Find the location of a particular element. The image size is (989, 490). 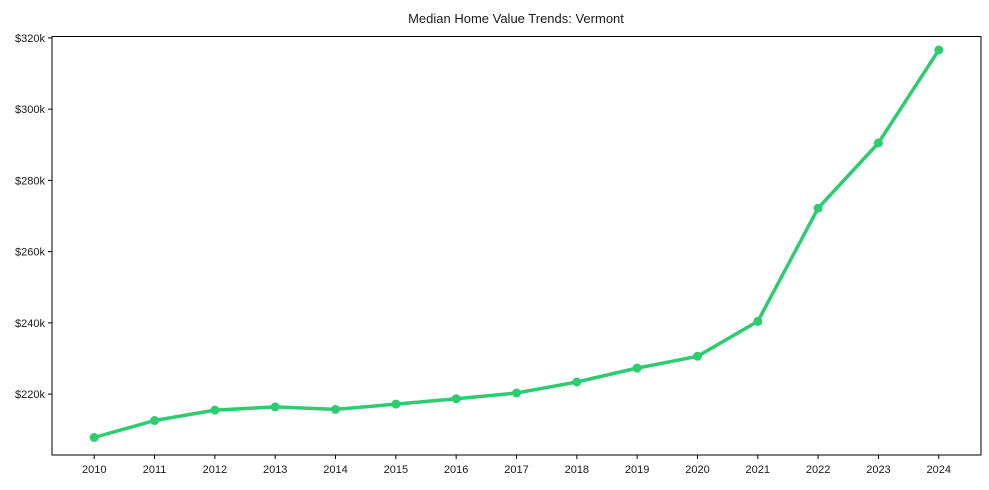

chart-title: Median Home Value Trends: Vermont is located at coordinates (516, 18).